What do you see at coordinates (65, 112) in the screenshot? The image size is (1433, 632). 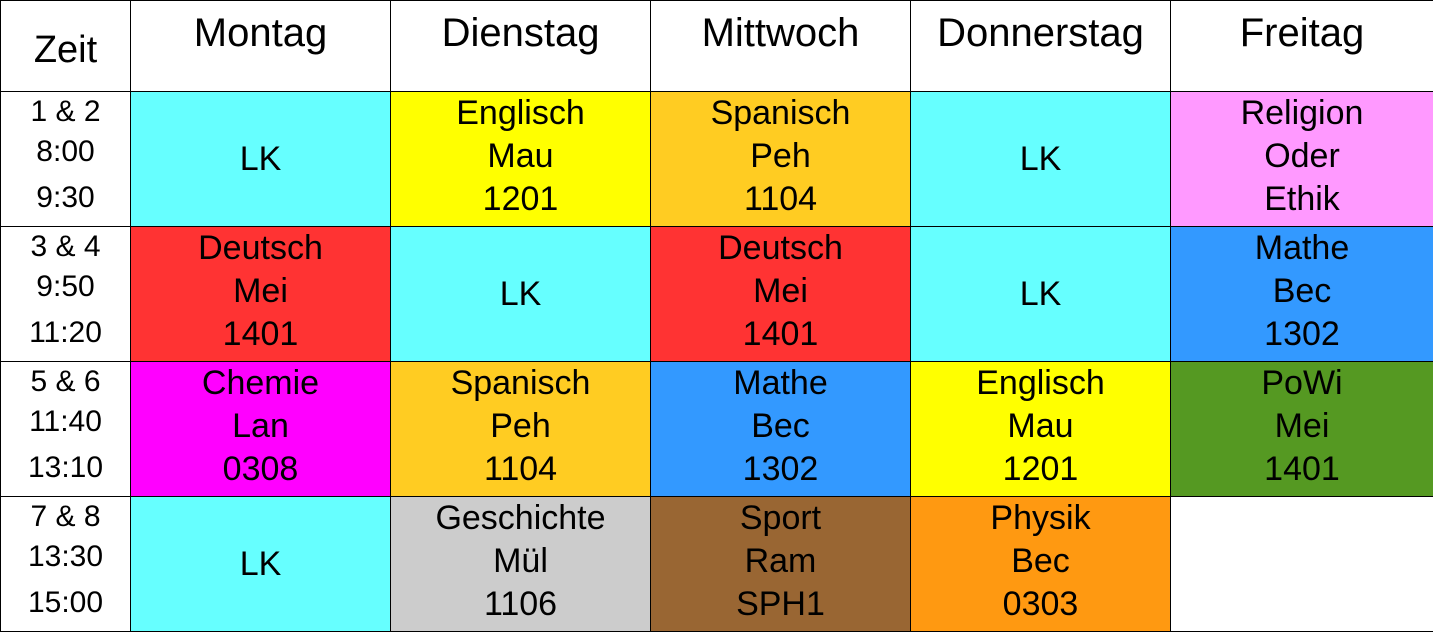 I see `period-label: 1 & 2` at bounding box center [65, 112].